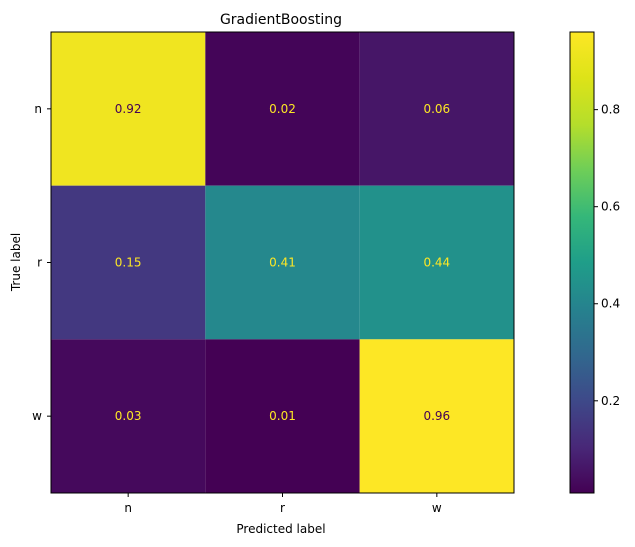 Image resolution: width=635 pixels, height=547 pixels. I want to click on colorbar-tick-label: 0.2, so click(610, 401).